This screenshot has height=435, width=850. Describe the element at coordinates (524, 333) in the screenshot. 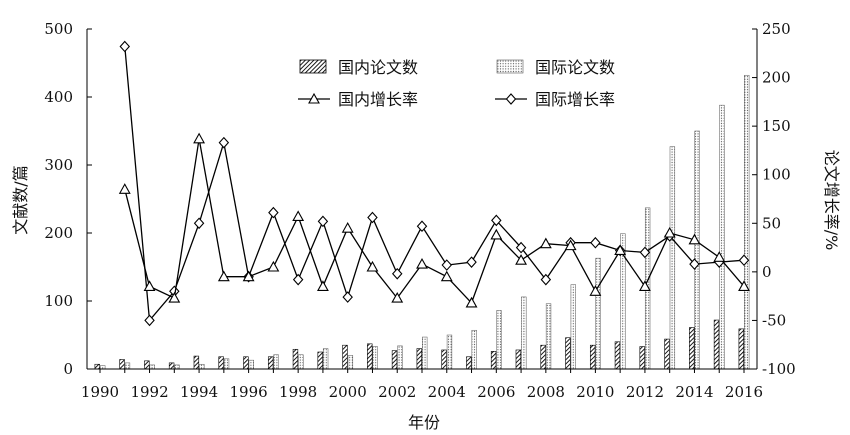

I see `bar-international-2007` at that location.